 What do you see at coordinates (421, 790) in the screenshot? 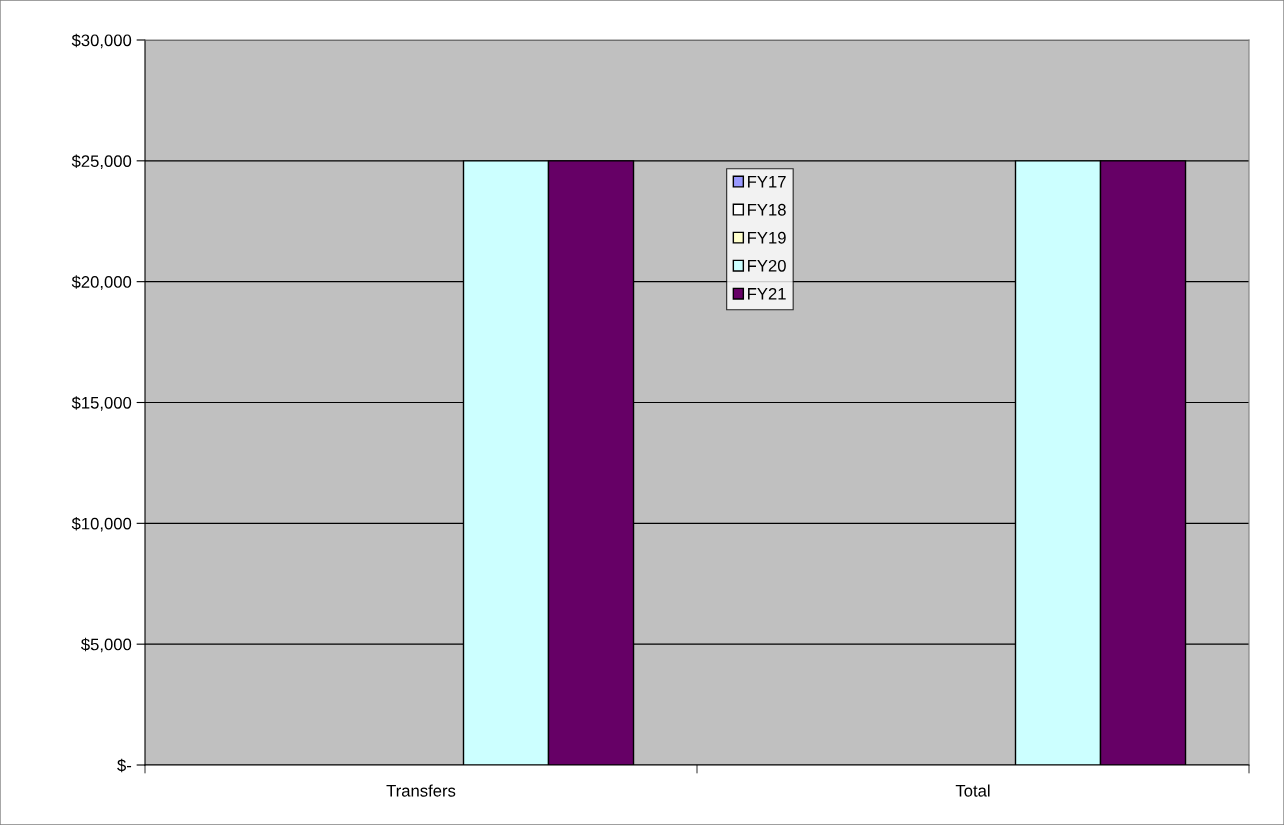
I see `x-tick-label: Transfers` at bounding box center [421, 790].